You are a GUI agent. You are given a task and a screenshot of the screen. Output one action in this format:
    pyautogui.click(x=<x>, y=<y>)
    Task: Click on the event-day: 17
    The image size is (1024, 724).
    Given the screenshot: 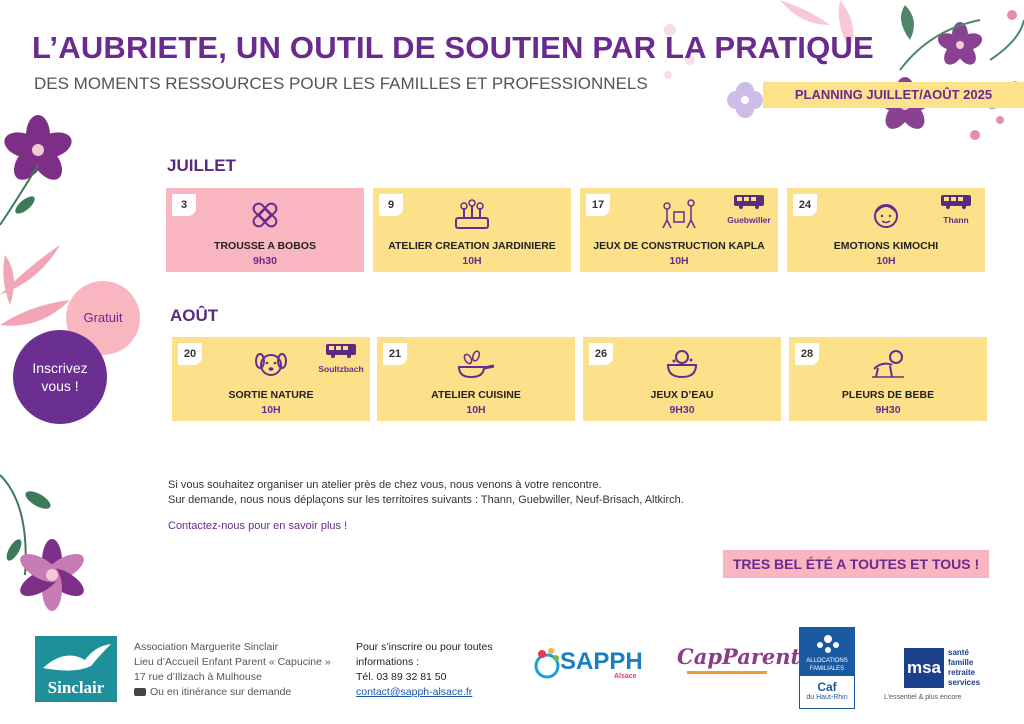 What is the action you would take?
    pyautogui.click(x=598, y=205)
    